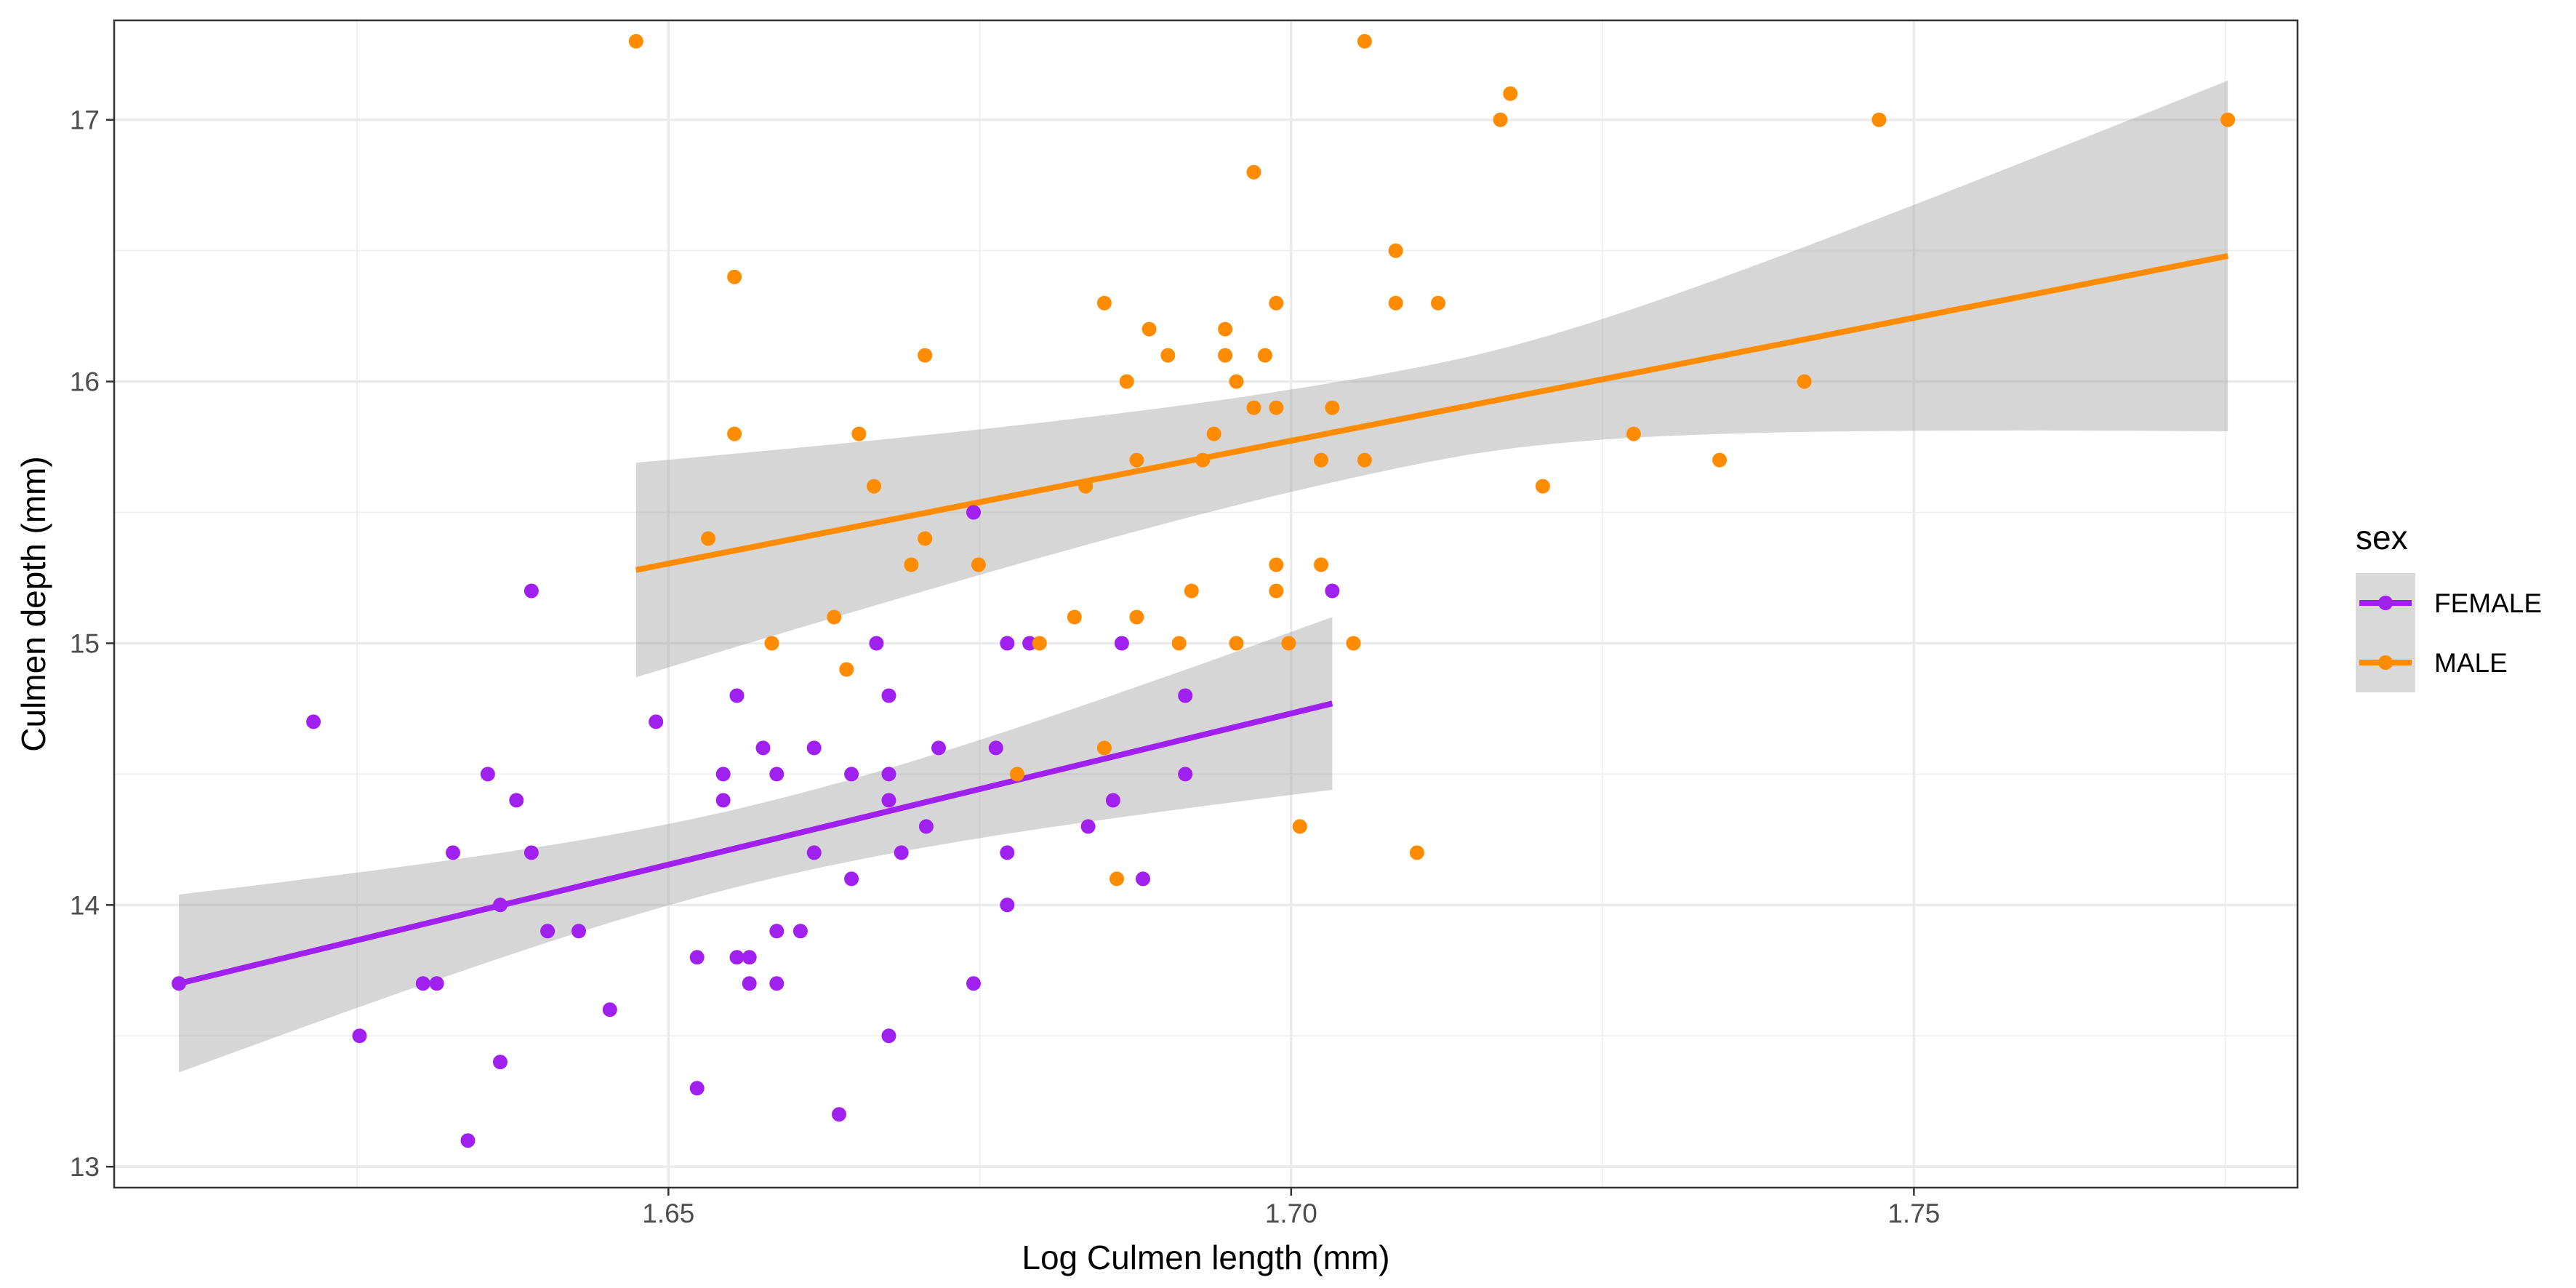  Describe the element at coordinates (1914, 1213) in the screenshot. I see `x-tick-label: 1.75` at that location.